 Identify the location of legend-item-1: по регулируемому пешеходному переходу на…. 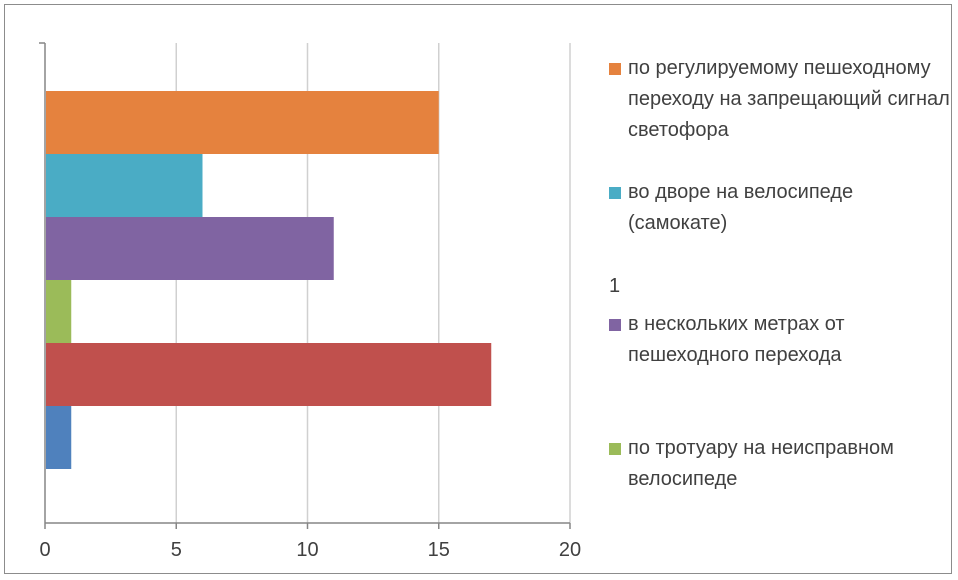
(781, 99).